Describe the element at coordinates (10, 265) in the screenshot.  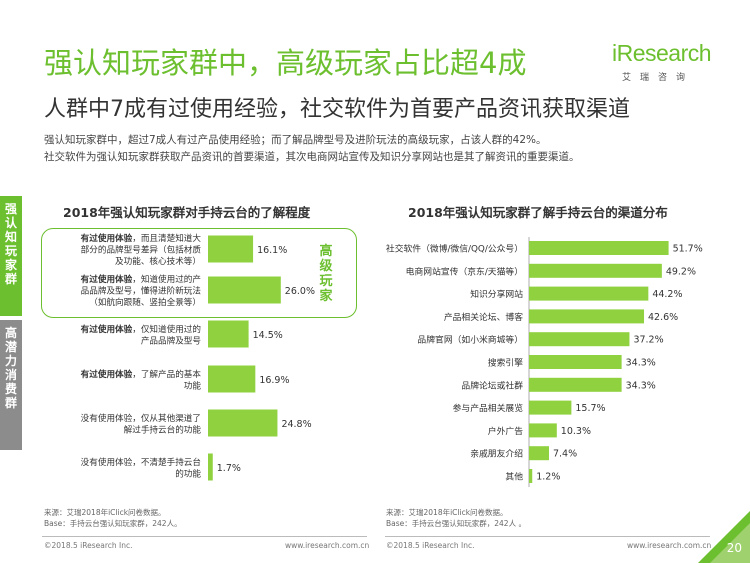
I see `side-tab-strong-char: 家` at that location.